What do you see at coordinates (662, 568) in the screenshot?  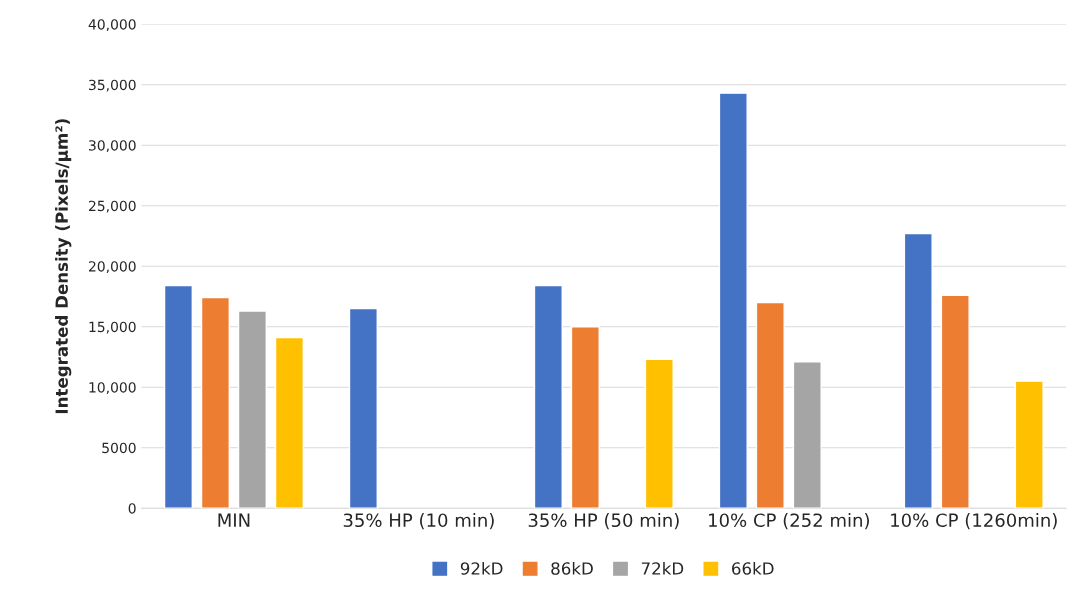 I see `legend-label: 72kD` at bounding box center [662, 568].